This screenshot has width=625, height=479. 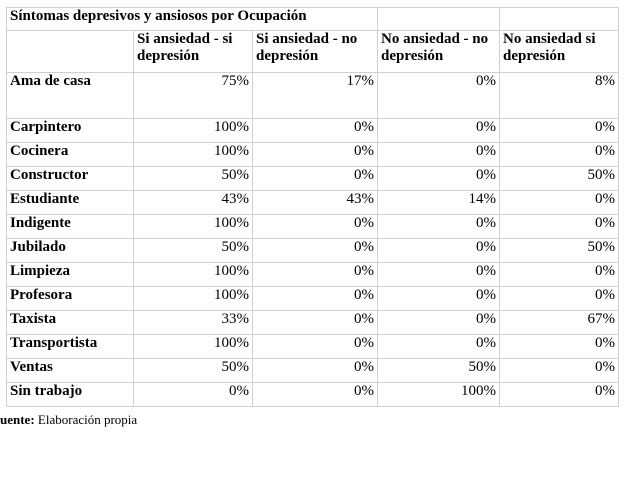 What do you see at coordinates (70, 298) in the screenshot?
I see `row-label: Profesora` at bounding box center [70, 298].